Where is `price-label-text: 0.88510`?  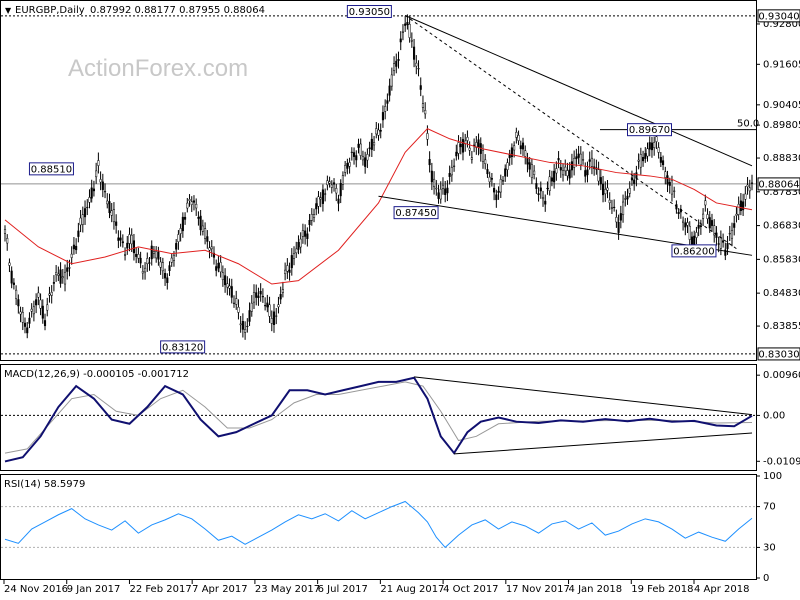
price-label-text: 0.88510 is located at coordinates (51, 169).